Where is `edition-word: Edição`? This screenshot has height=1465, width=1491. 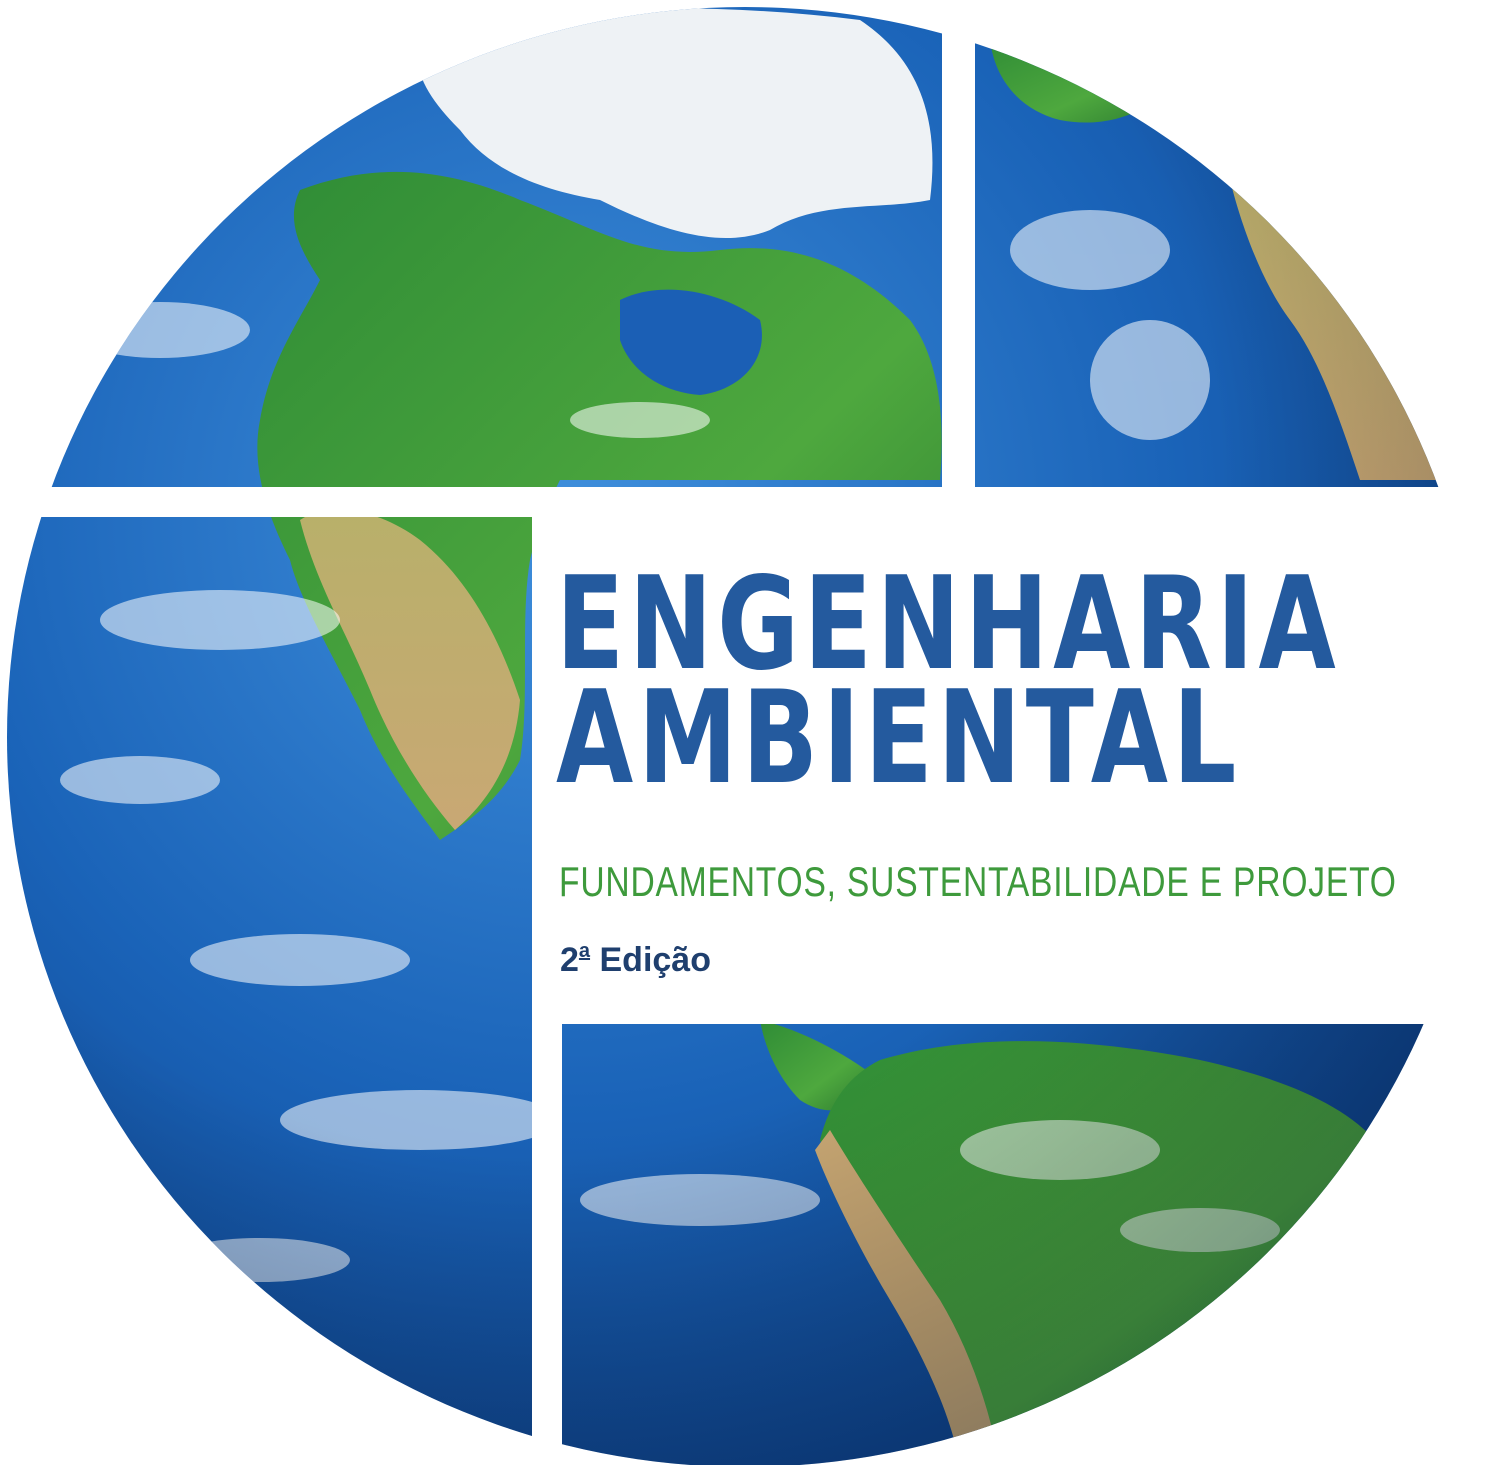
edition-word: Edição is located at coordinates (655, 960).